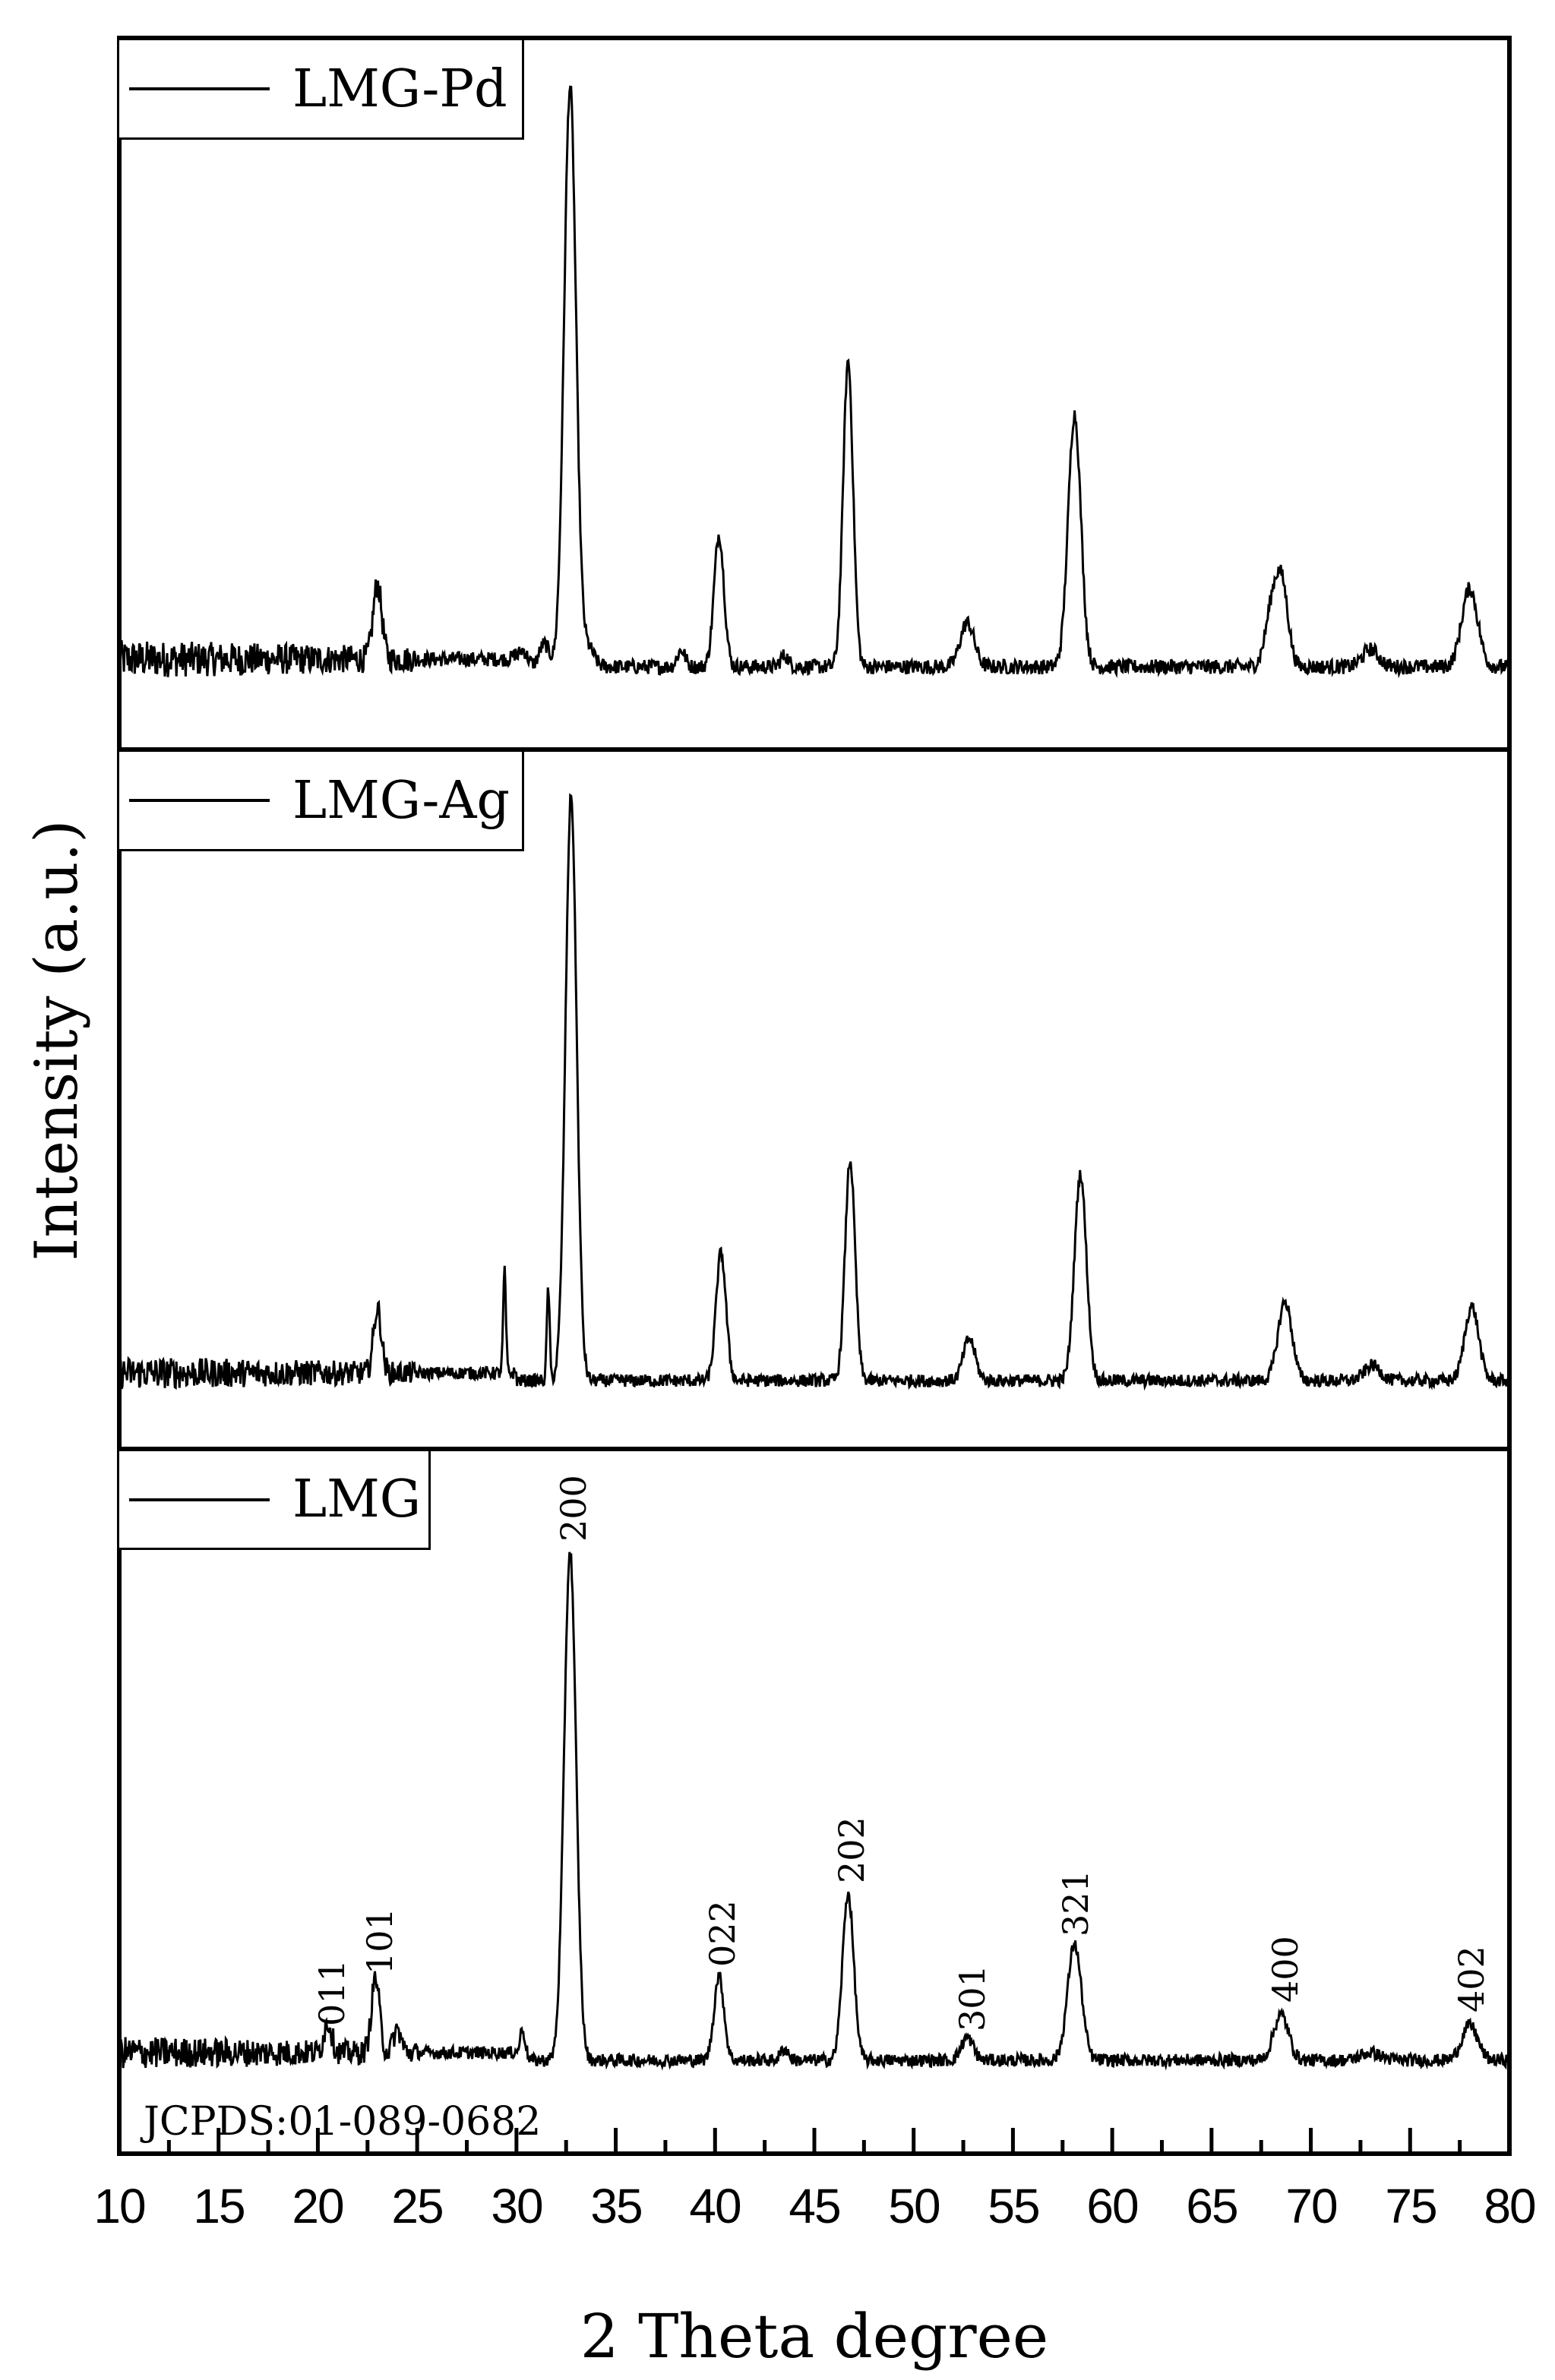 The image size is (1555, 2380). What do you see at coordinates (417, 2206) in the screenshot?
I see `x-tick-label: 25` at bounding box center [417, 2206].